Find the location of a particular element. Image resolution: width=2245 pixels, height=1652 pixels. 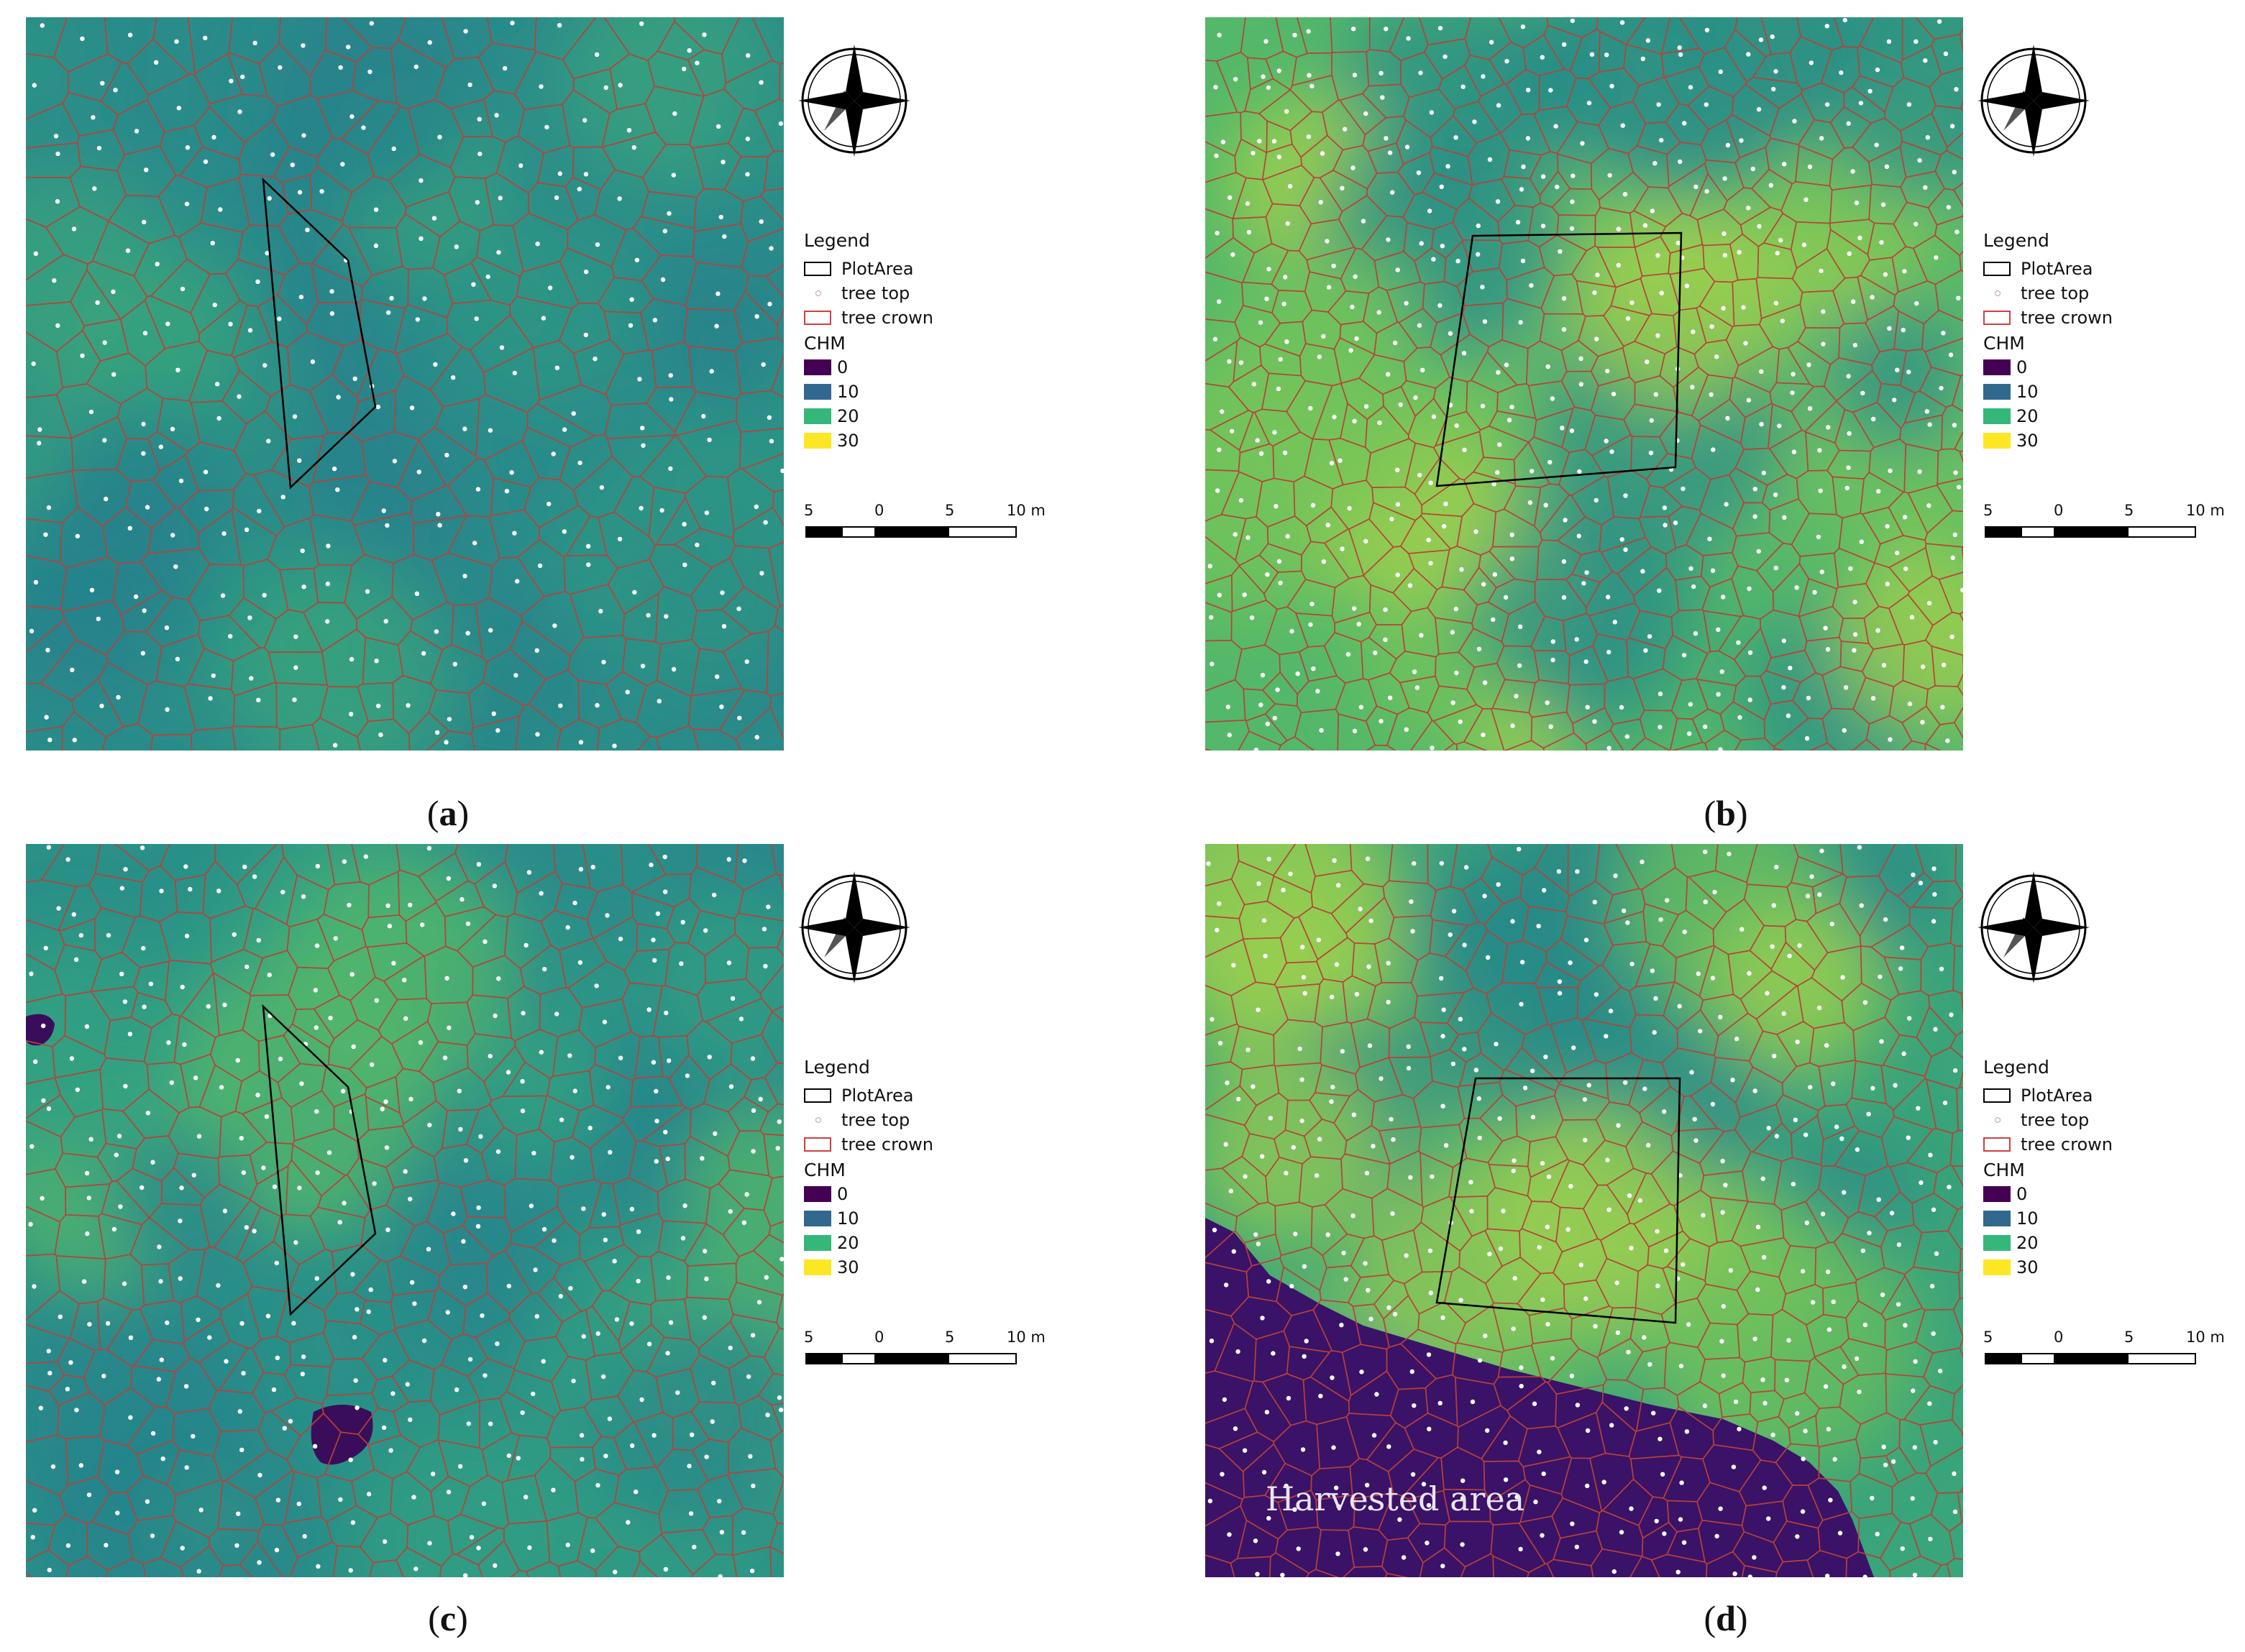

chm-label: 10 is located at coordinates (848, 1218).